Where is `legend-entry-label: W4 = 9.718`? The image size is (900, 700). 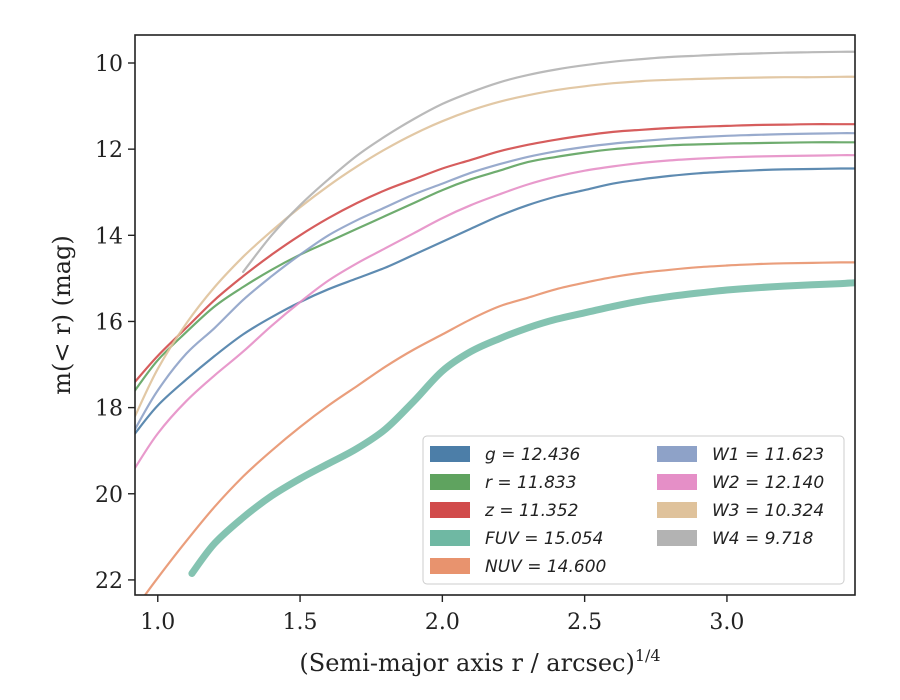 legend-entry-label: W4 = 9.718 is located at coordinates (763, 539).